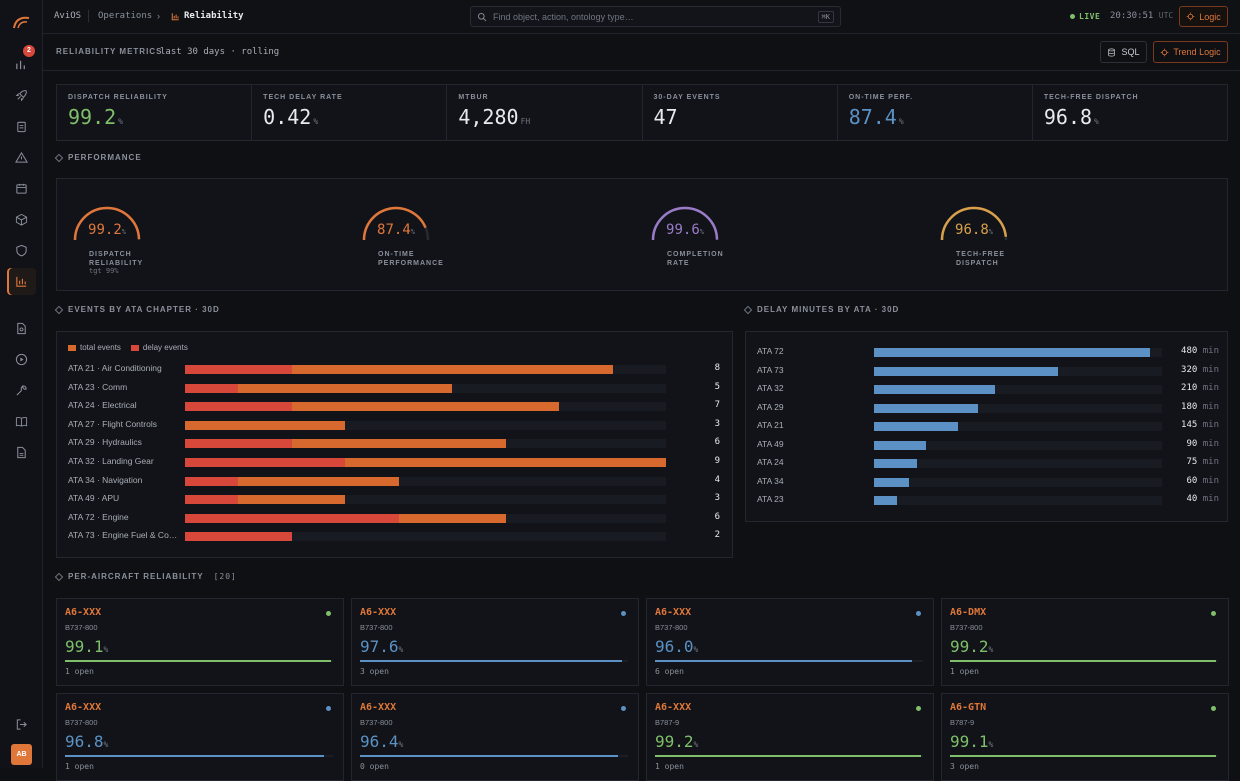 This screenshot has height=781, width=1240. I want to click on delay-minutes-value: 40 min, so click(1194, 499).